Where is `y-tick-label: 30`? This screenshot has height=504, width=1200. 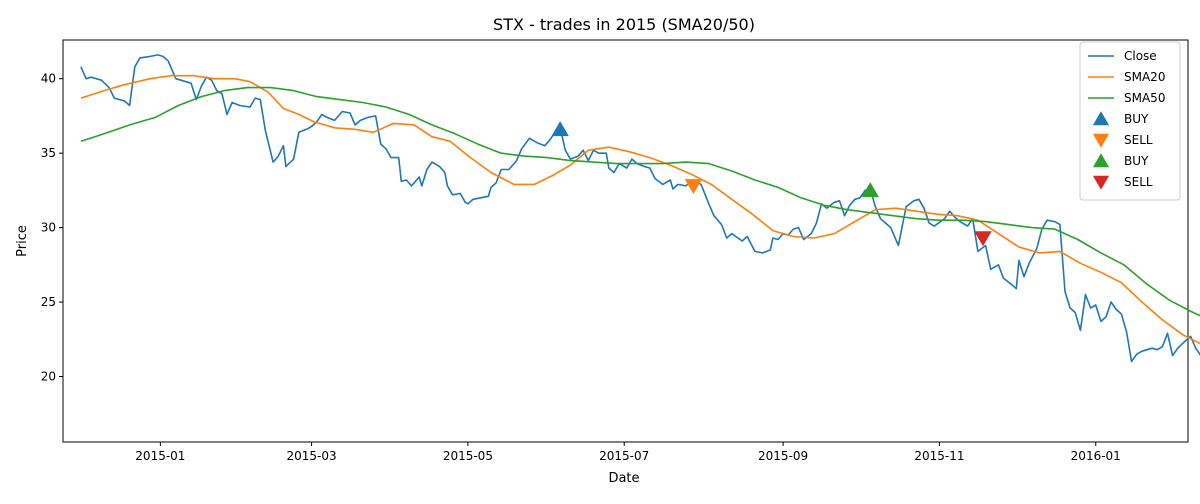 y-tick-label: 30 is located at coordinates (48, 228).